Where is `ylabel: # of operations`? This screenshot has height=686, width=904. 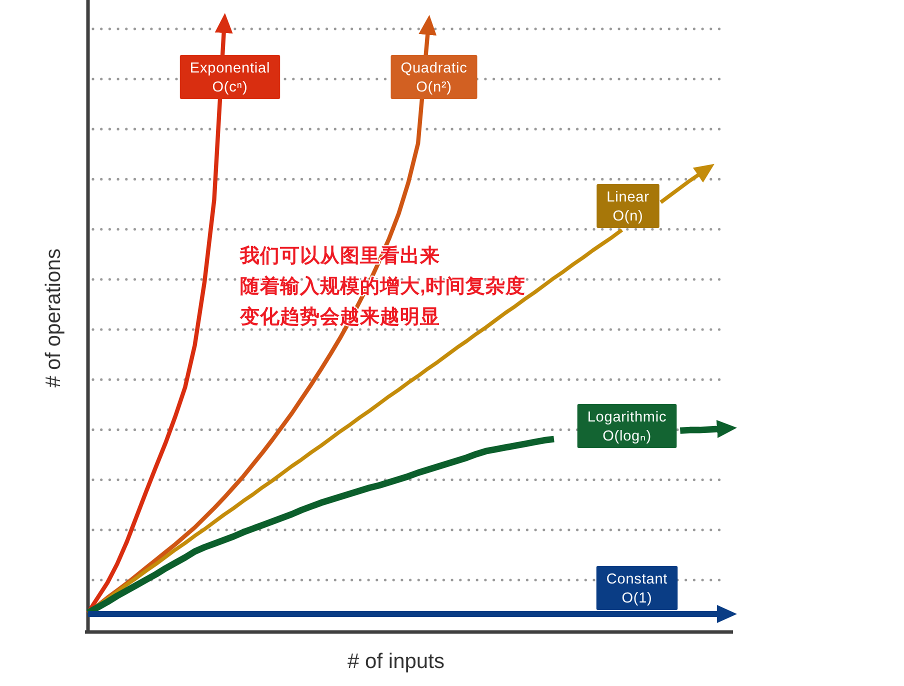 ylabel: # of operations is located at coordinates (53, 318).